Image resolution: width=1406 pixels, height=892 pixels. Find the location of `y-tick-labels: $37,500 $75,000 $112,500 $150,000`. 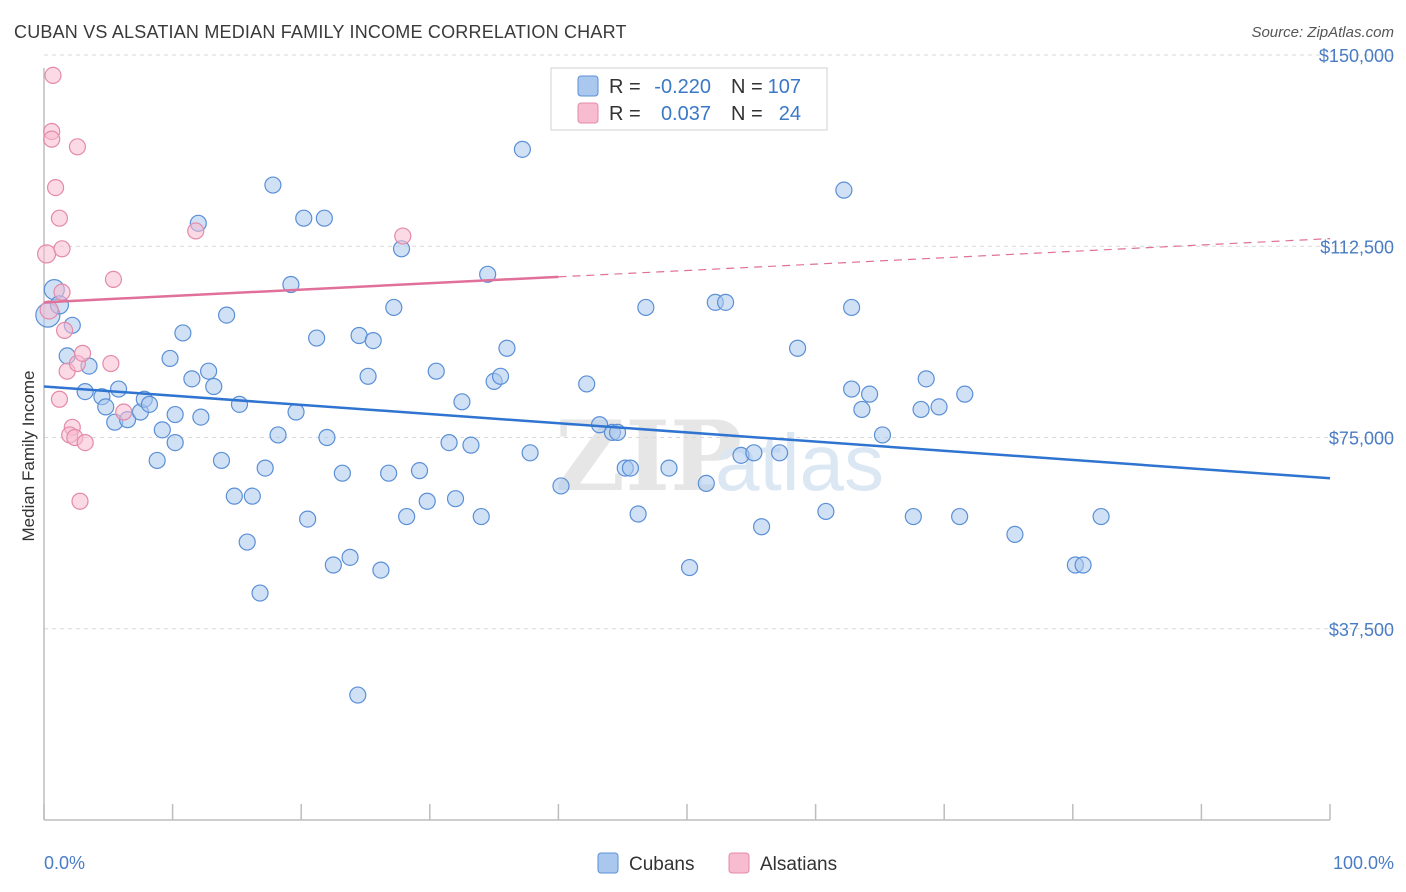

y-tick-labels: $37,500 $75,000 $112,500 $150,000 is located at coordinates (1356, 343).